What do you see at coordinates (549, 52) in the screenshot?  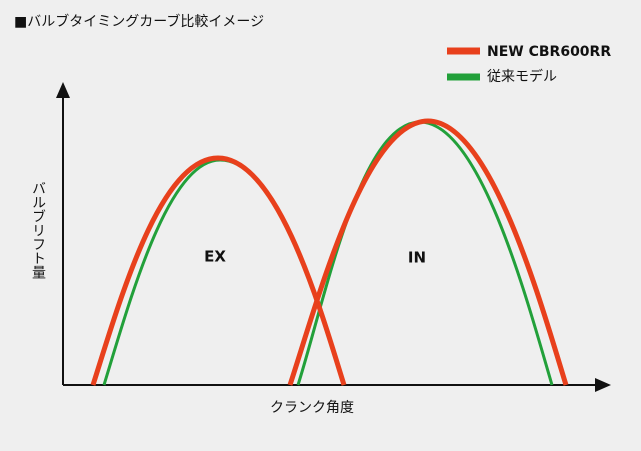 I see `legend-label: NEW CBR600RR` at bounding box center [549, 52].